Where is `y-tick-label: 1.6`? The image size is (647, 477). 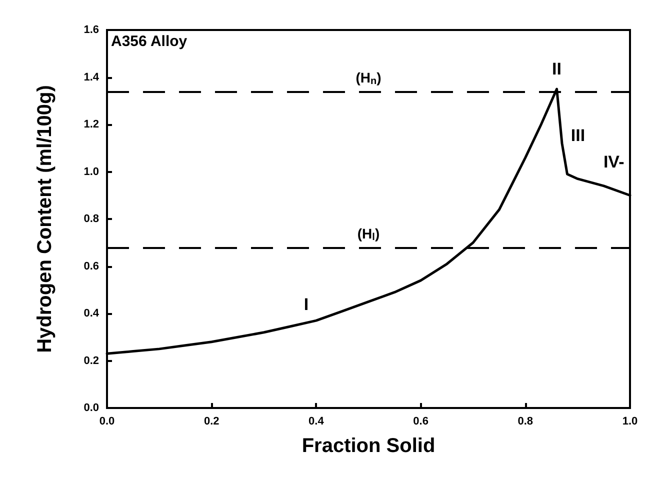 y-tick-label: 1.6 is located at coordinates (91, 30).